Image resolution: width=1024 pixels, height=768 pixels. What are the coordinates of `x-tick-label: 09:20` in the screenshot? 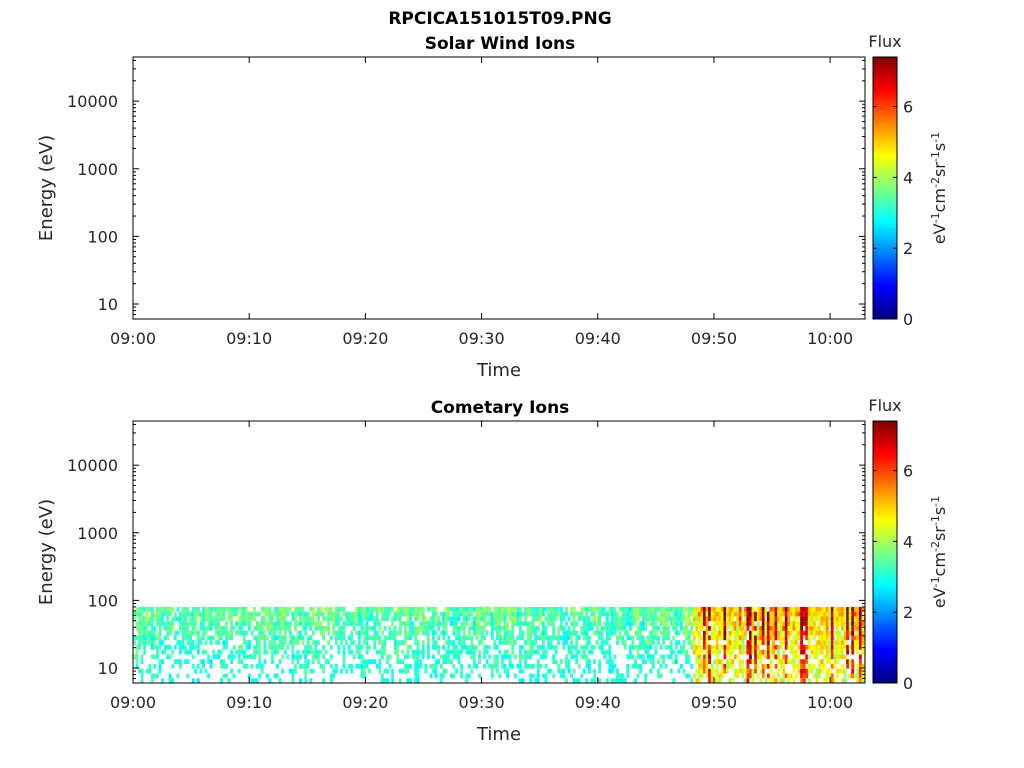 It's located at (365, 338).